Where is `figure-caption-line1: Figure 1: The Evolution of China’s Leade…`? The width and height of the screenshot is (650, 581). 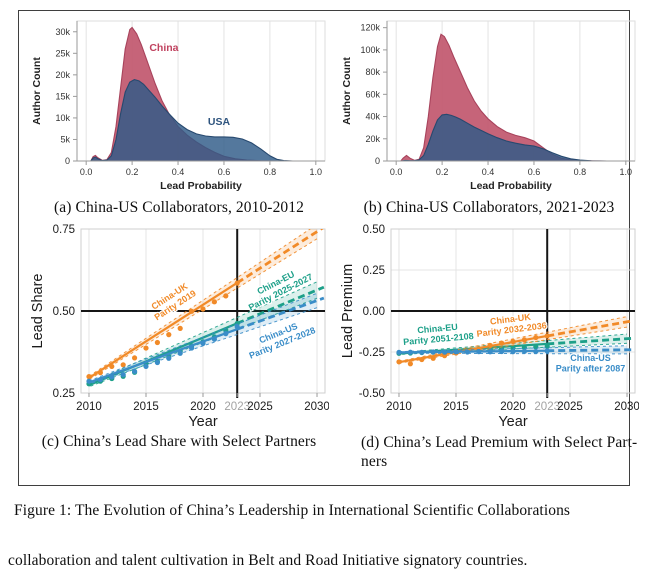
figure-caption-line1: Figure 1: The Evolution of China’s Leade… is located at coordinates (292, 510).